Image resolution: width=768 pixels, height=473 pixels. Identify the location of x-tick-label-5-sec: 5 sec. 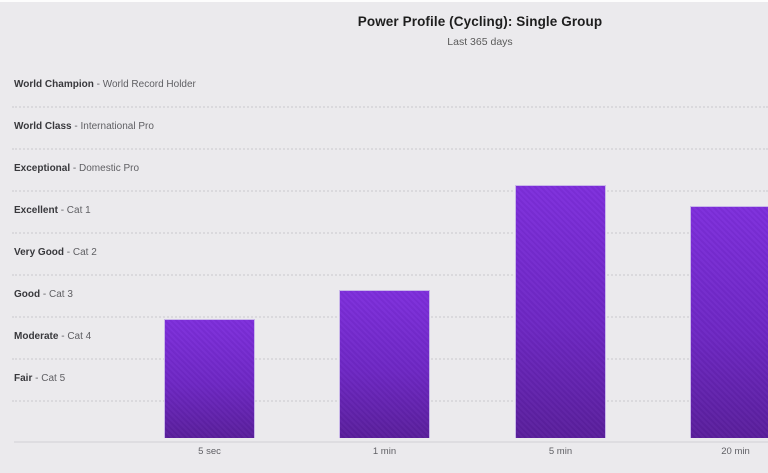
(209, 451).